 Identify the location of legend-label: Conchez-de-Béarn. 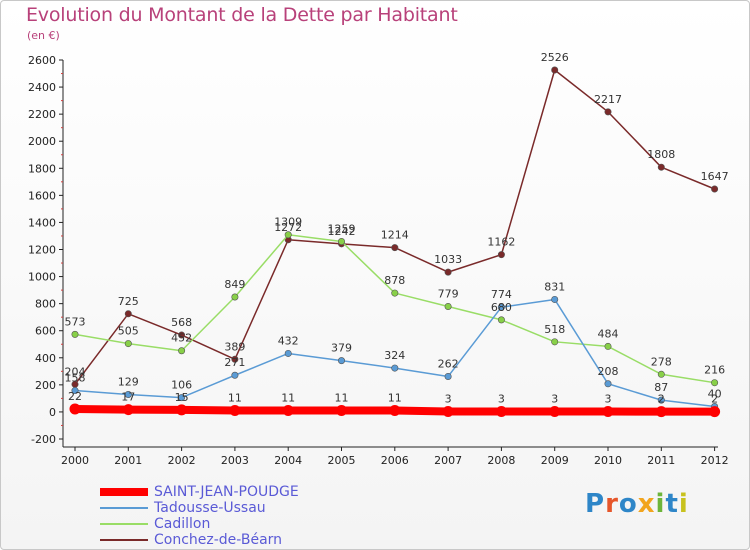
(218, 540).